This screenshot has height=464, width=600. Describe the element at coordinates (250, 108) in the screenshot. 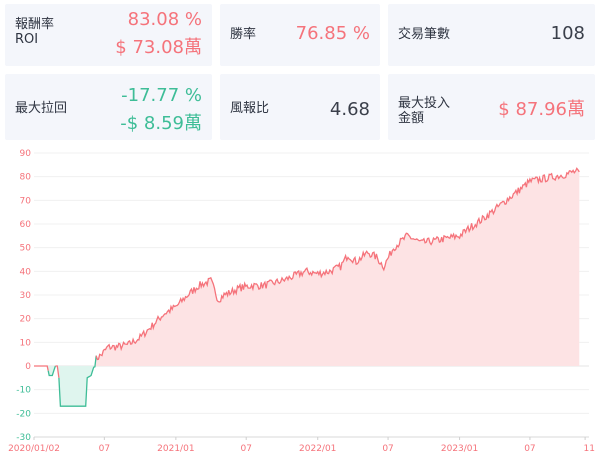

I see `risk-reward-label: 風報比` at that location.